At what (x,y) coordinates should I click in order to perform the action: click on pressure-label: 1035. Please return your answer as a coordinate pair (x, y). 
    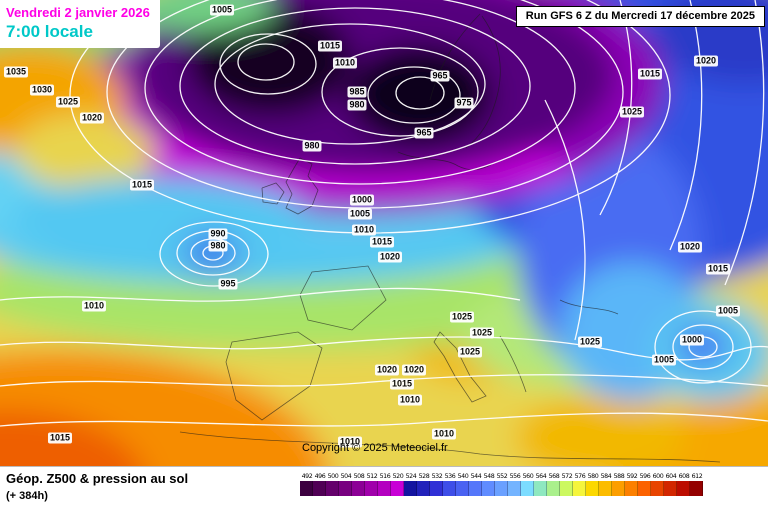
    Looking at the image, I should click on (16, 72).